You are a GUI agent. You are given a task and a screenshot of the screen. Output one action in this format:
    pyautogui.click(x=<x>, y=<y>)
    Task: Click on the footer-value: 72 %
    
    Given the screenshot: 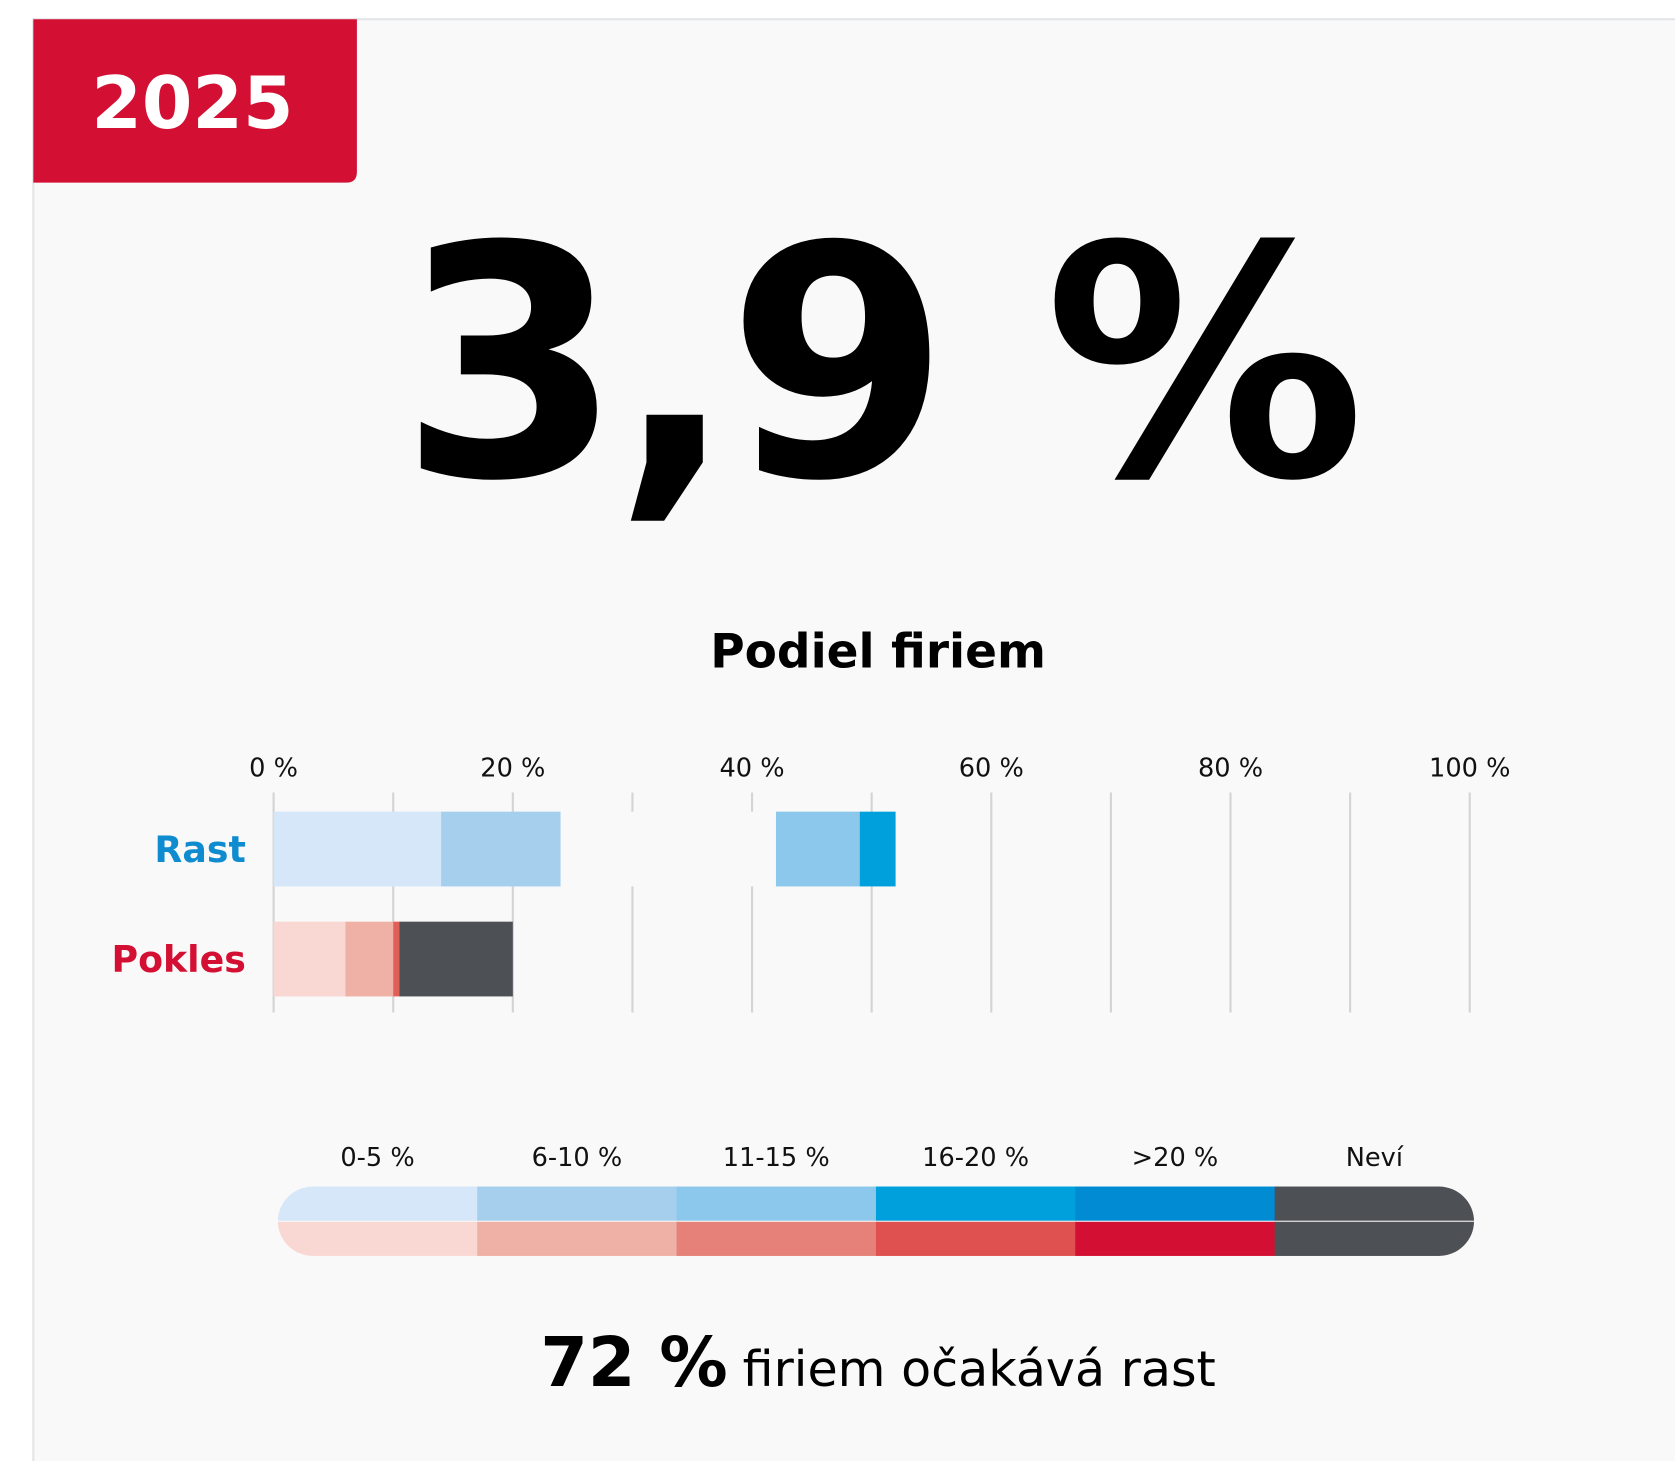 What is the action you would take?
    pyautogui.click(x=633, y=1363)
    